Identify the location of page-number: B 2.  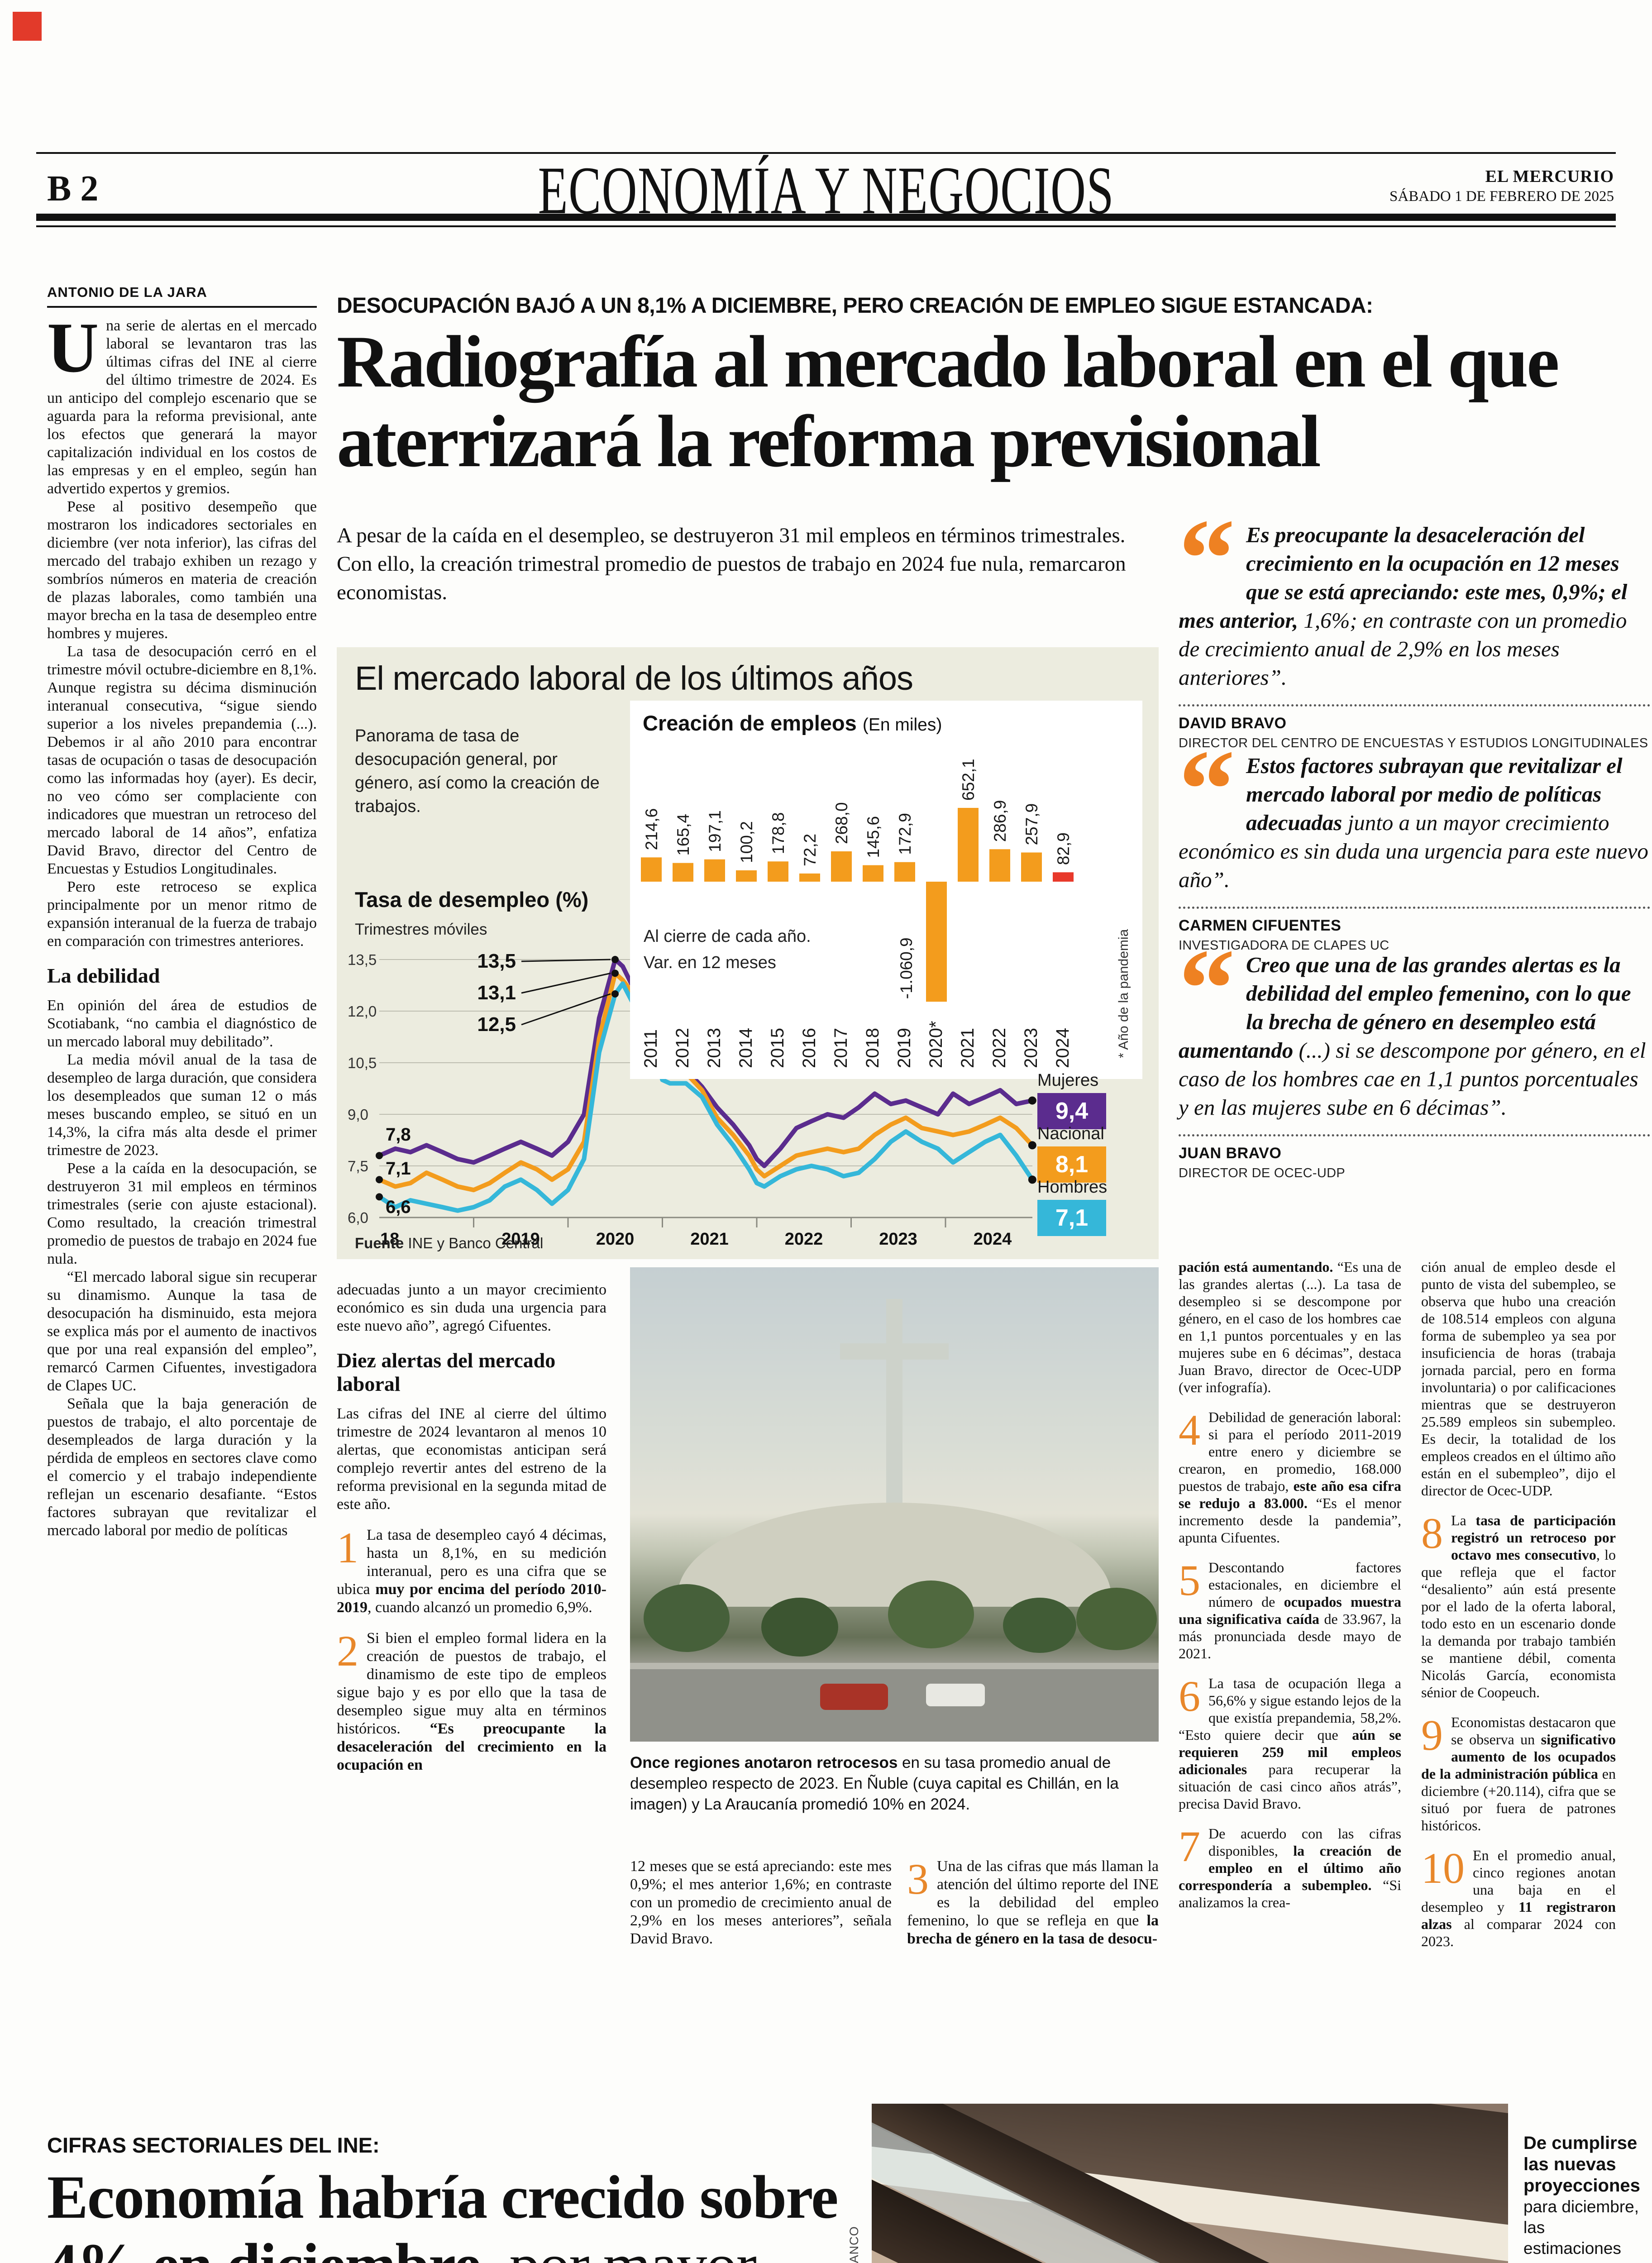
(73, 189).